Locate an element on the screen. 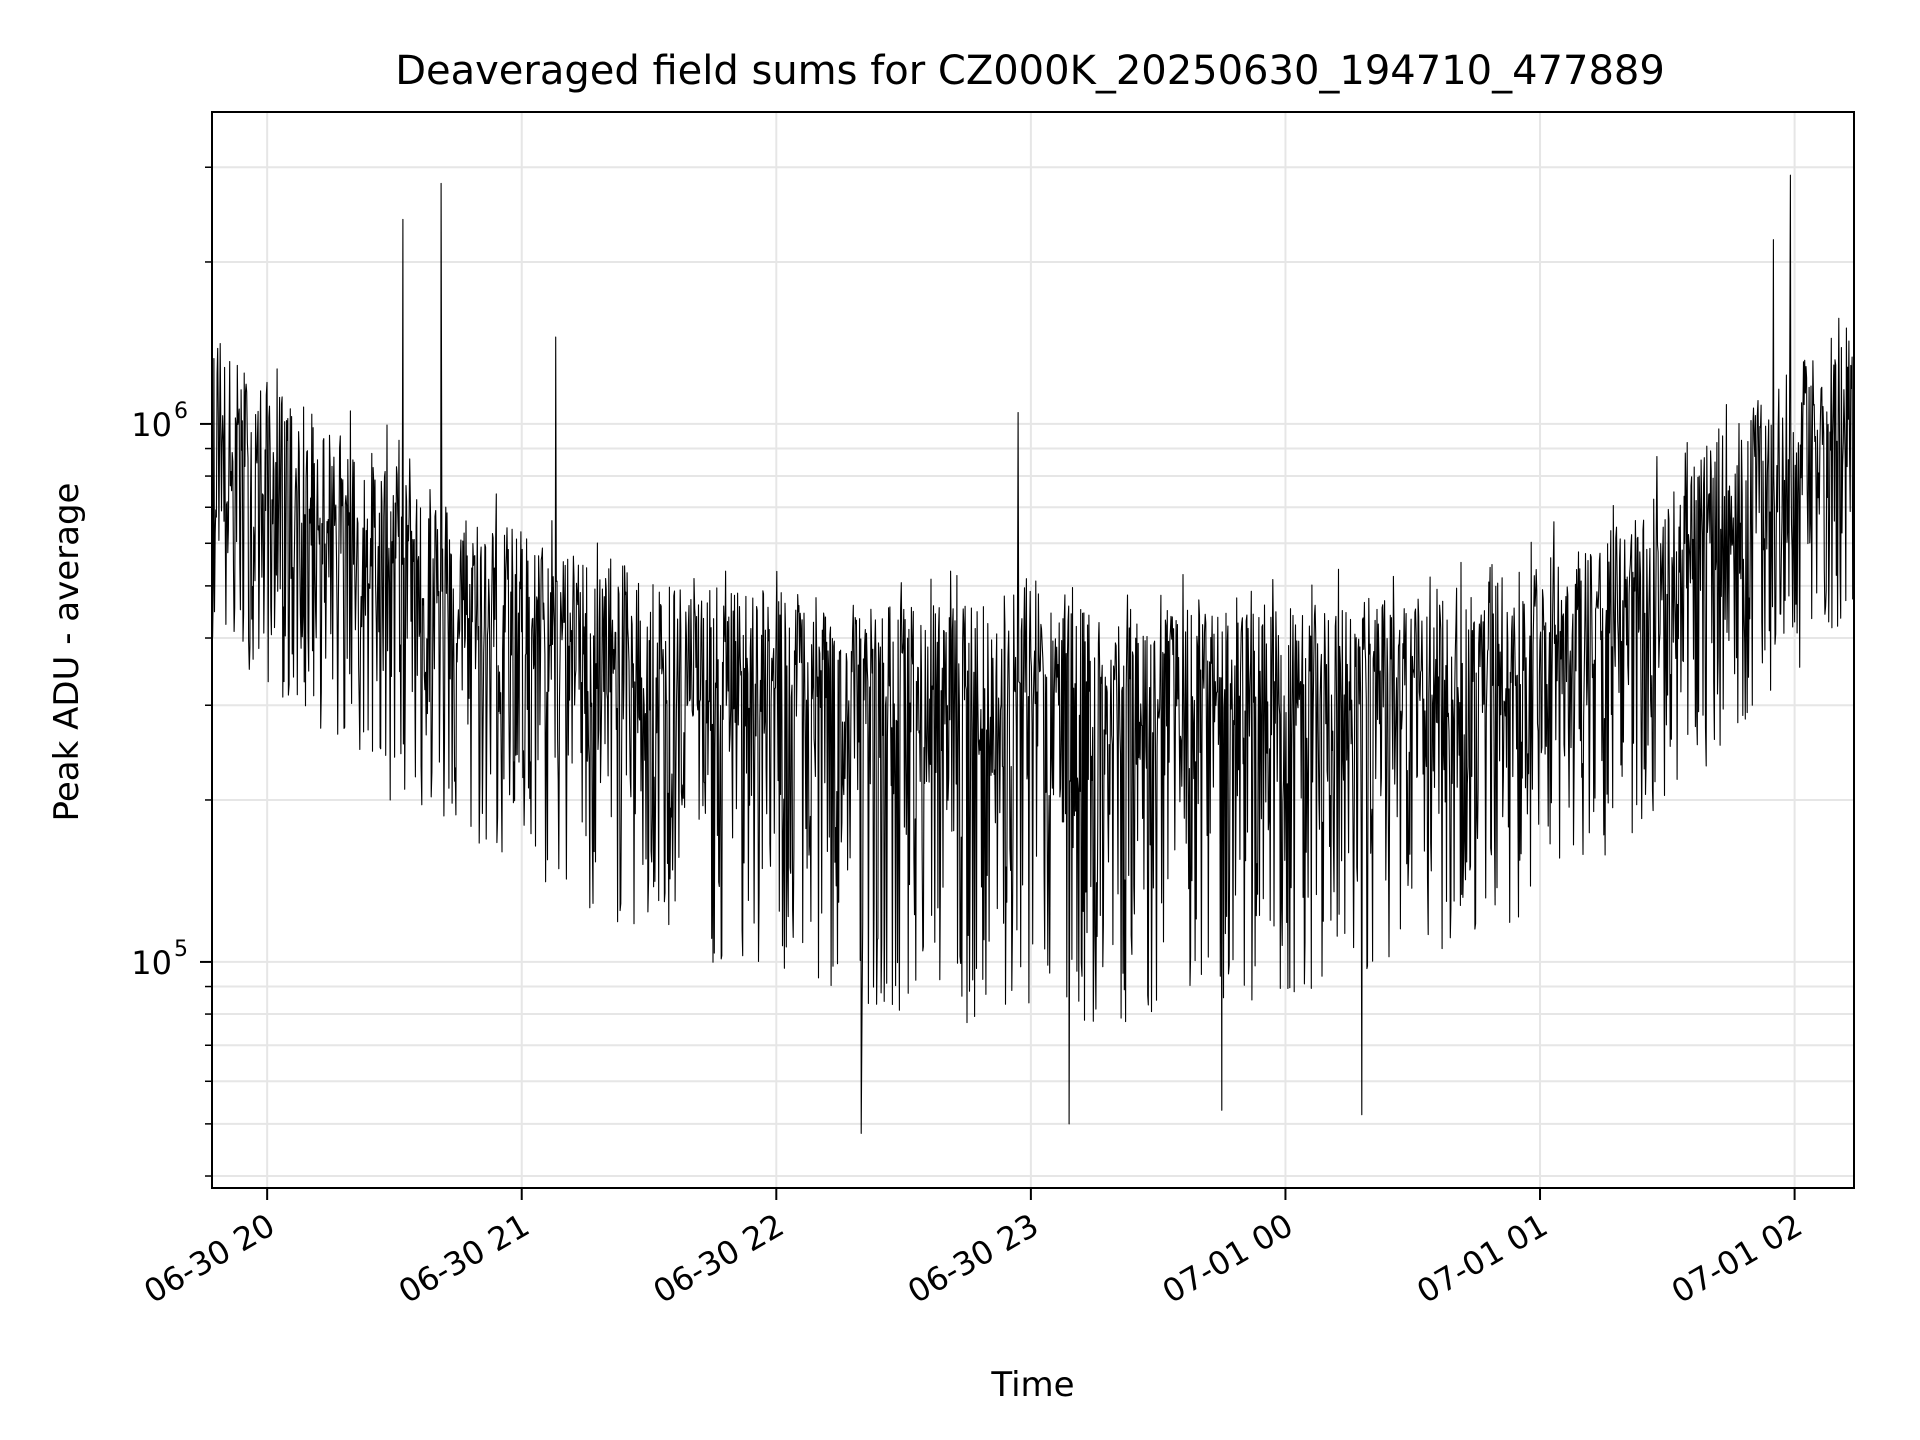 This screenshot has height=1440, width=1920. x-tick-label: 07-01 01 is located at coordinates (1482, 1258).